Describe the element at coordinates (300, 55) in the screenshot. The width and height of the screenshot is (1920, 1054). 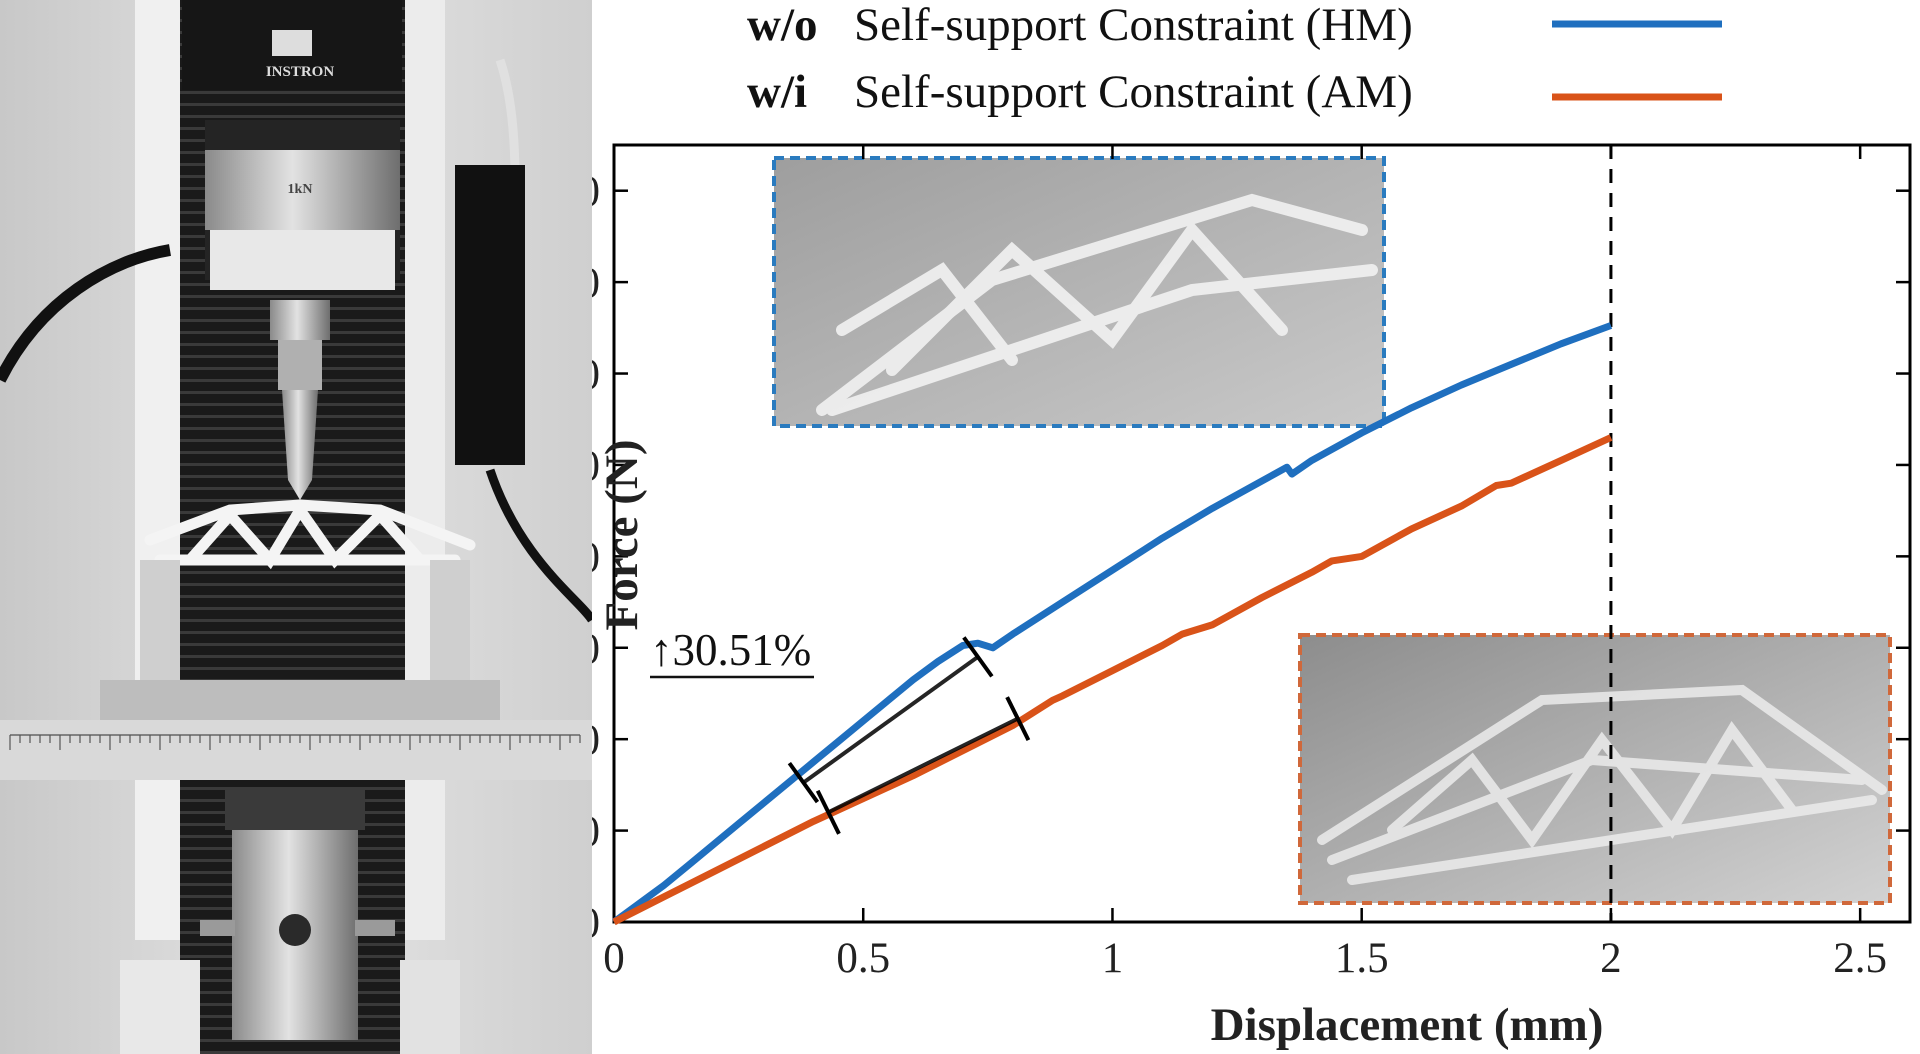
I see `instron-logo: INSTRON` at that location.